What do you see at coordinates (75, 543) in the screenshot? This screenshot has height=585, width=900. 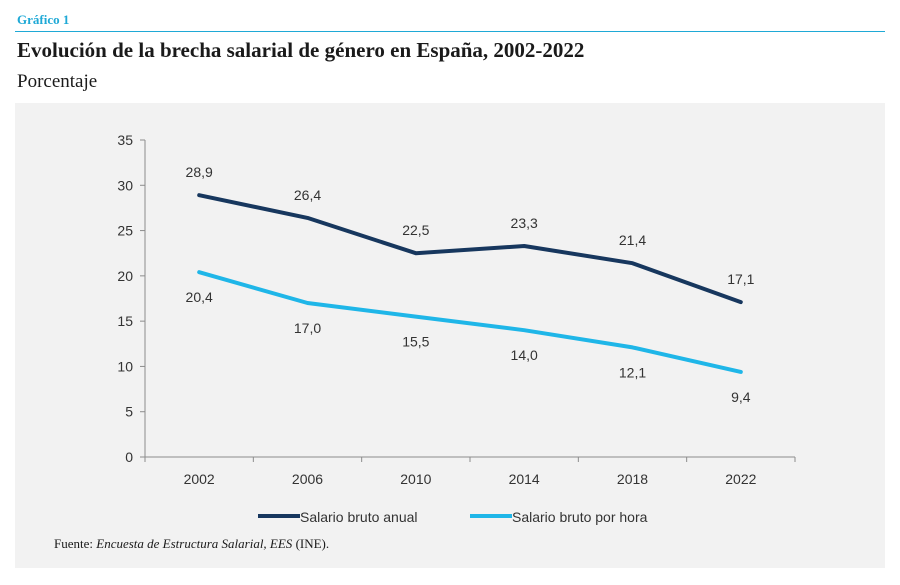 I see `source-prefix: Fuente:` at bounding box center [75, 543].